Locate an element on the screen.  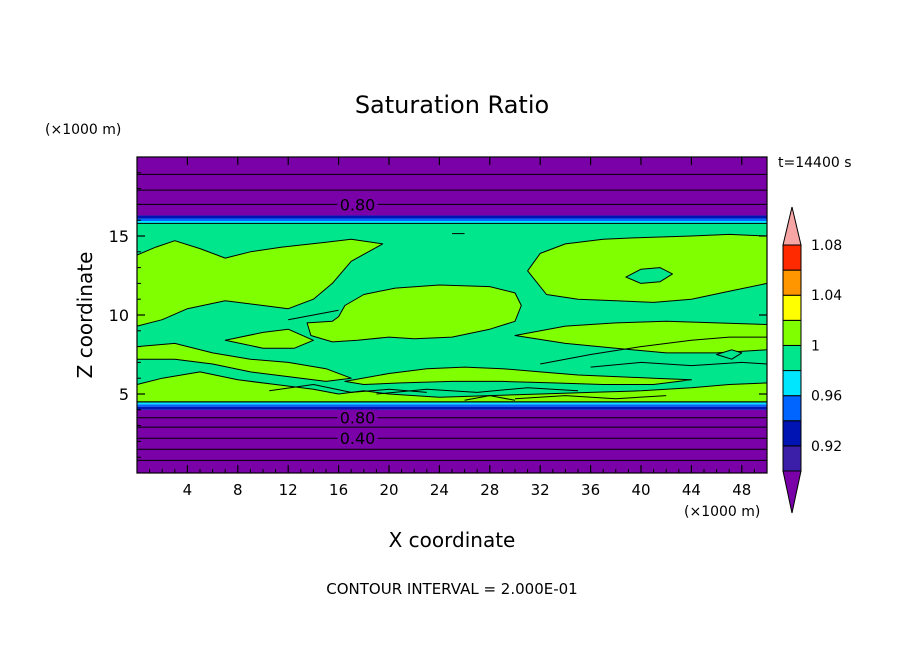
colorbar-label-1: 1 is located at coordinates (815, 346).